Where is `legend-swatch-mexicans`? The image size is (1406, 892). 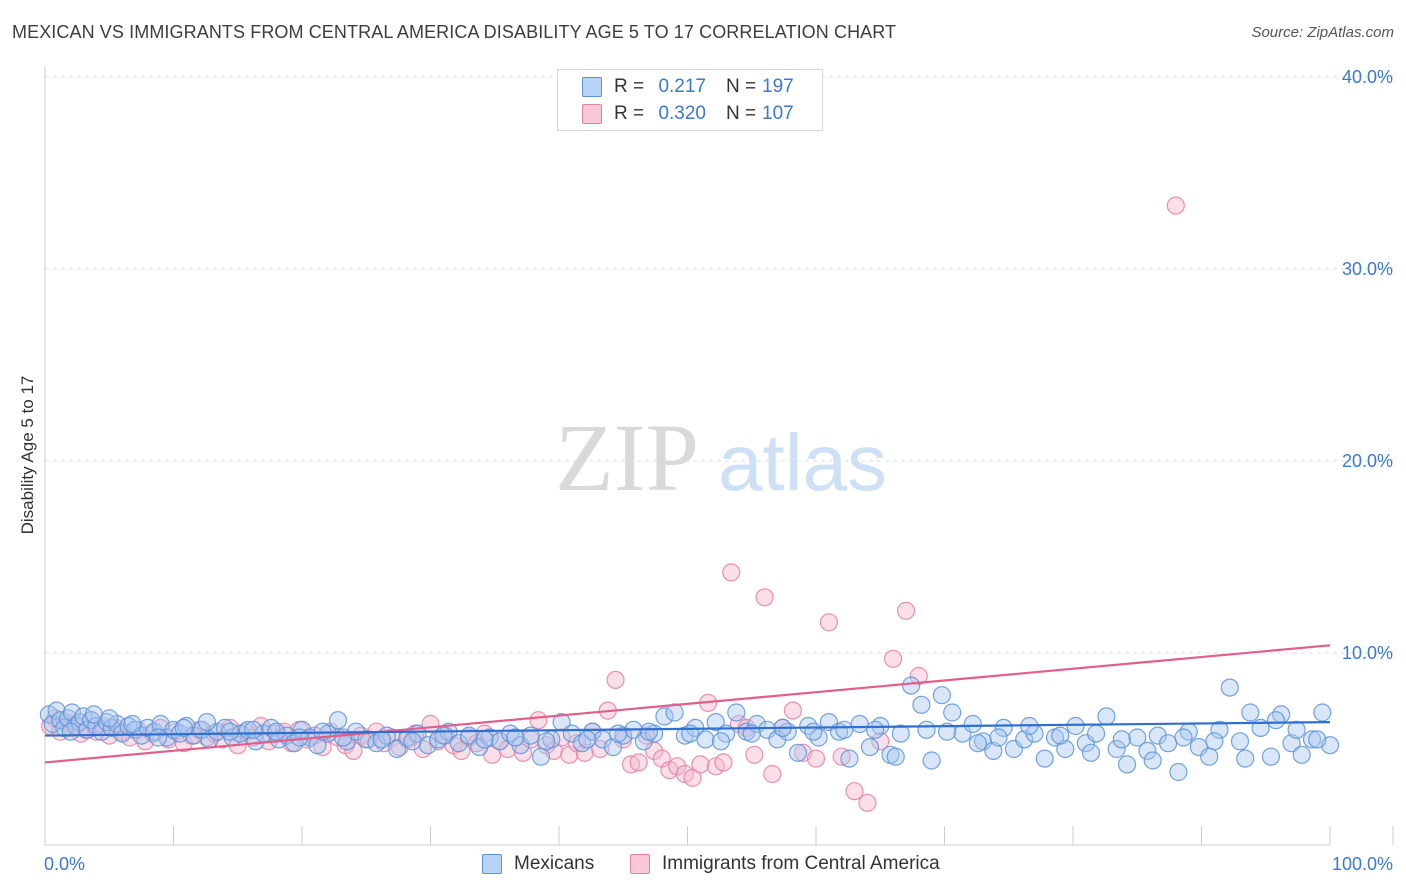
legend-swatch-mexicans is located at coordinates (492, 864).